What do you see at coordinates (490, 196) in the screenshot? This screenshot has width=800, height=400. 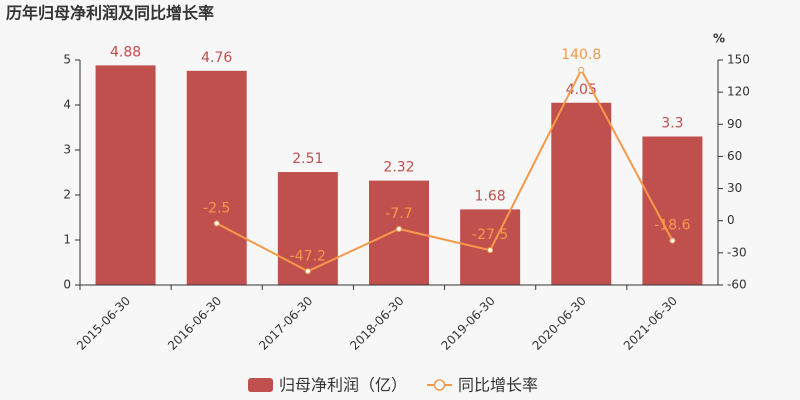 I see `bar-value-label: 1.68` at bounding box center [490, 196].